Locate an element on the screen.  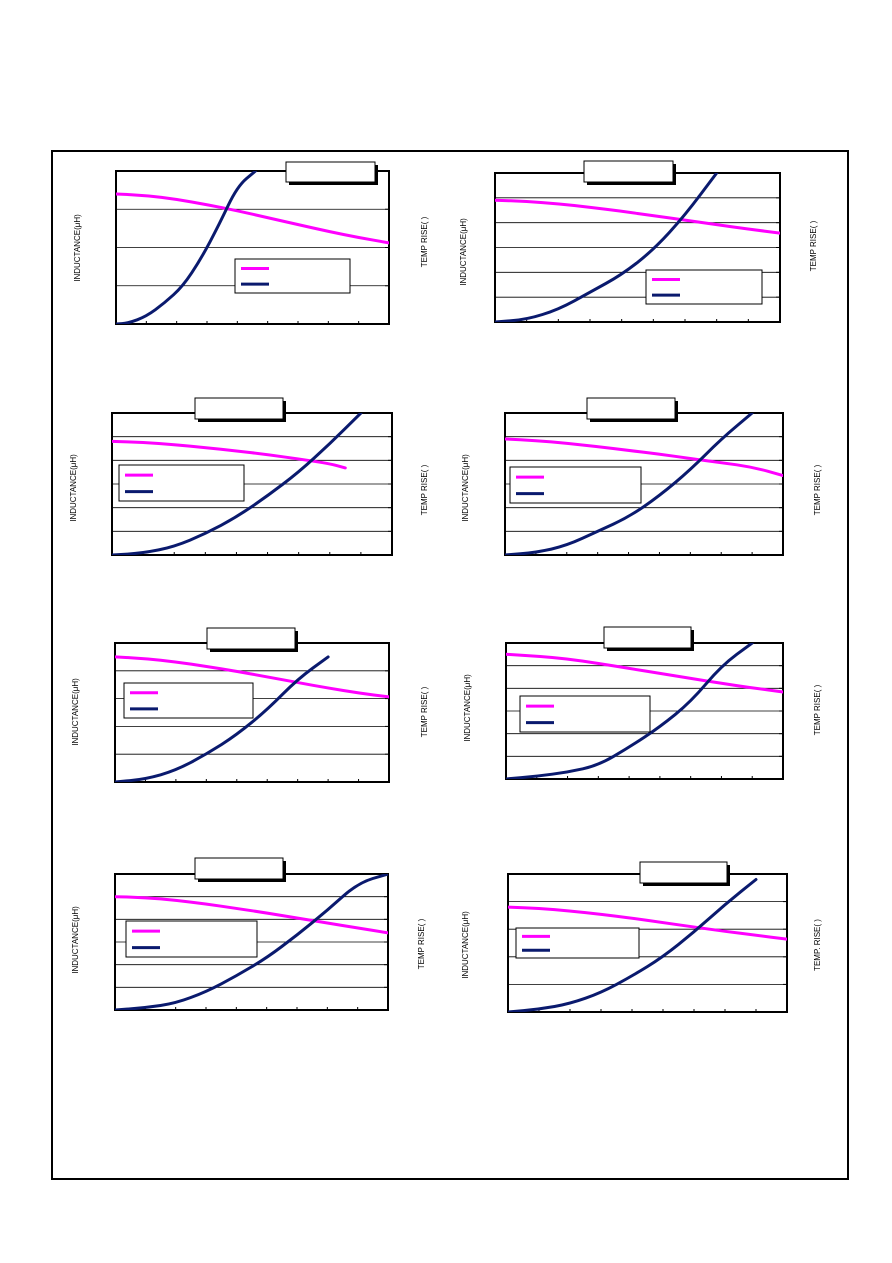
chart-panel-6: INDUCTANCE(μH) TEMP RISE( ) is located at coordinates (642, 703).